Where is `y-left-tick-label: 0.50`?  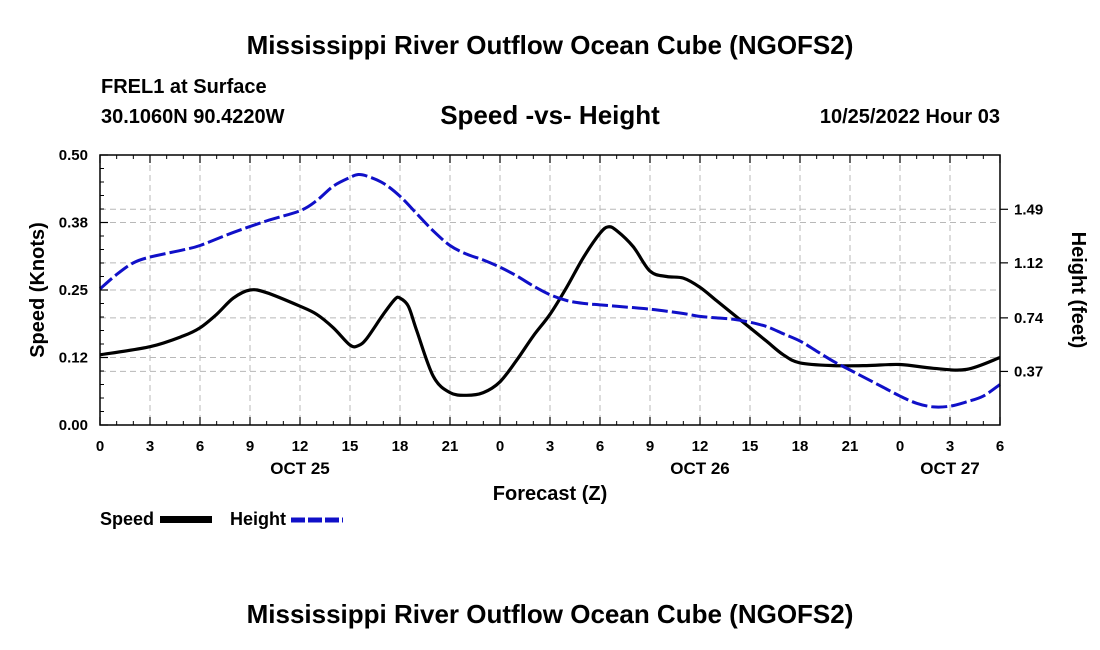
y-left-tick-label: 0.50 is located at coordinates (73, 155).